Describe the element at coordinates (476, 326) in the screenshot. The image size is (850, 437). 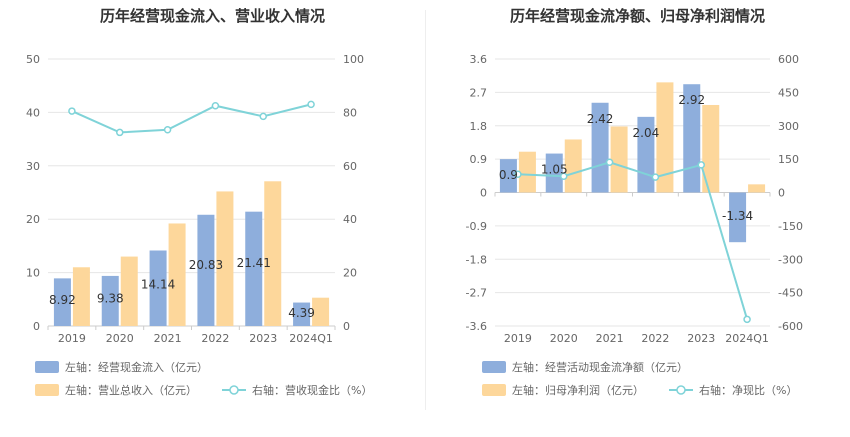
I see `y-left-tick-label: -3.6` at that location.